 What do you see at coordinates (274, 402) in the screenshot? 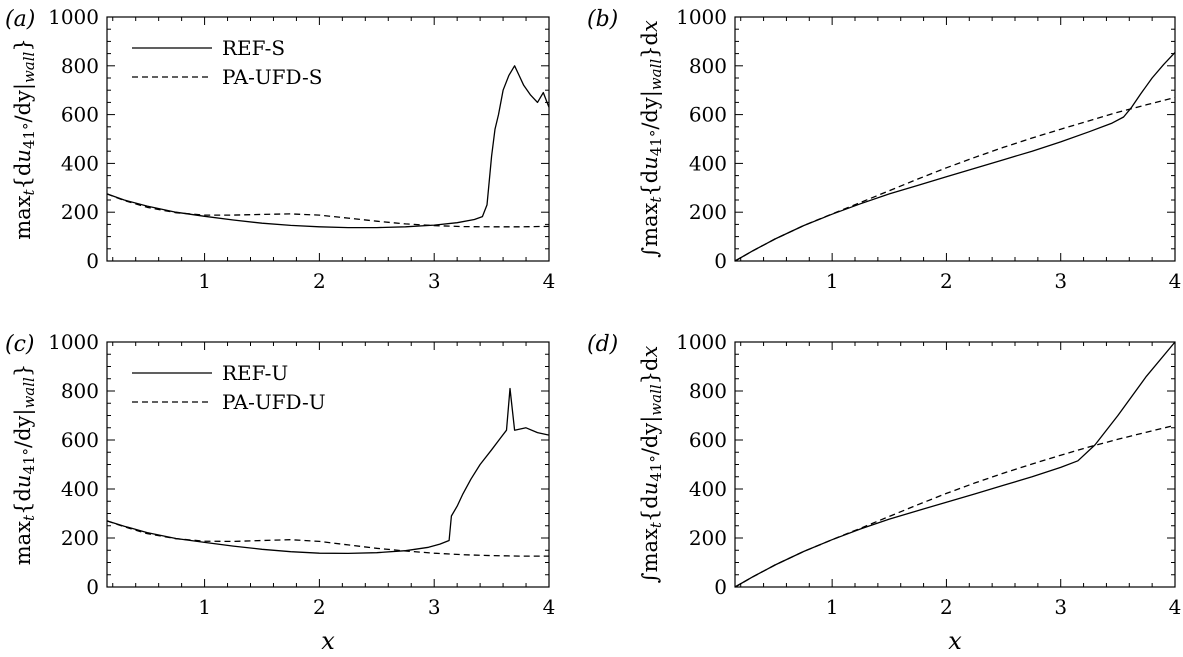
I see `legend-entry: PA-UFD-U` at bounding box center [274, 402].